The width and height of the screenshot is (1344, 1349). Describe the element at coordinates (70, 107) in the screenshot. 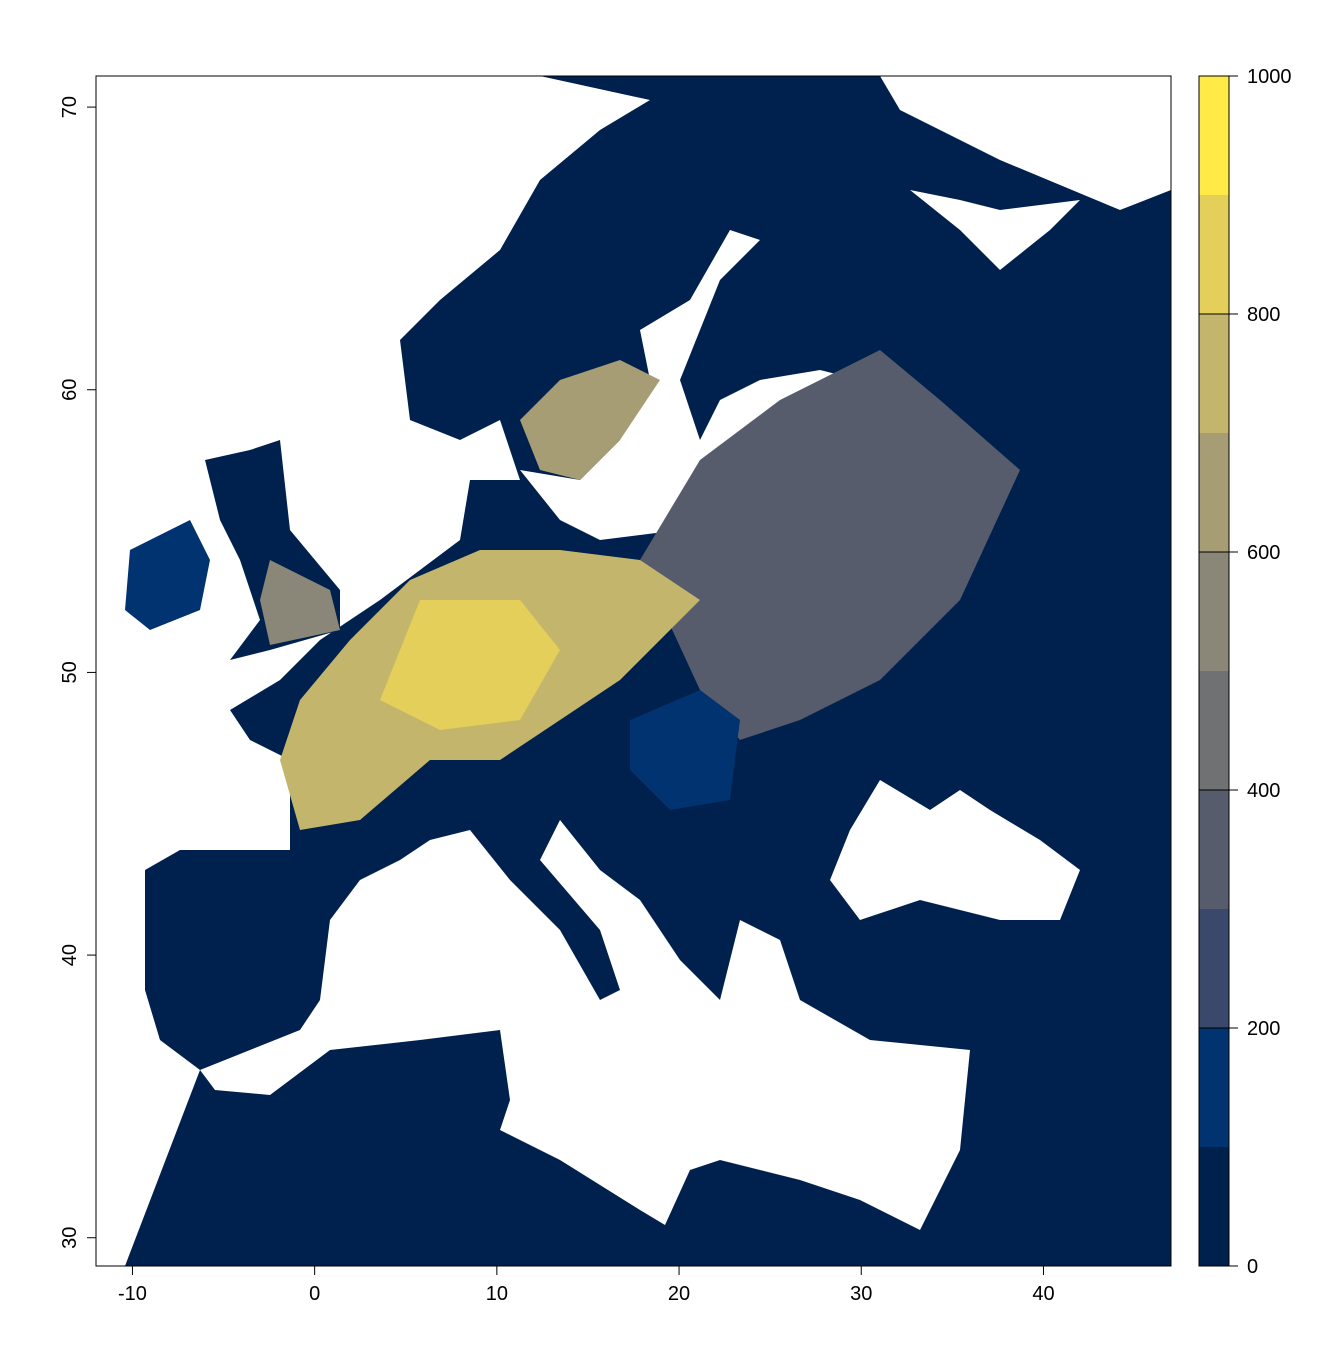

I see `y-tick-label: 70` at that location.